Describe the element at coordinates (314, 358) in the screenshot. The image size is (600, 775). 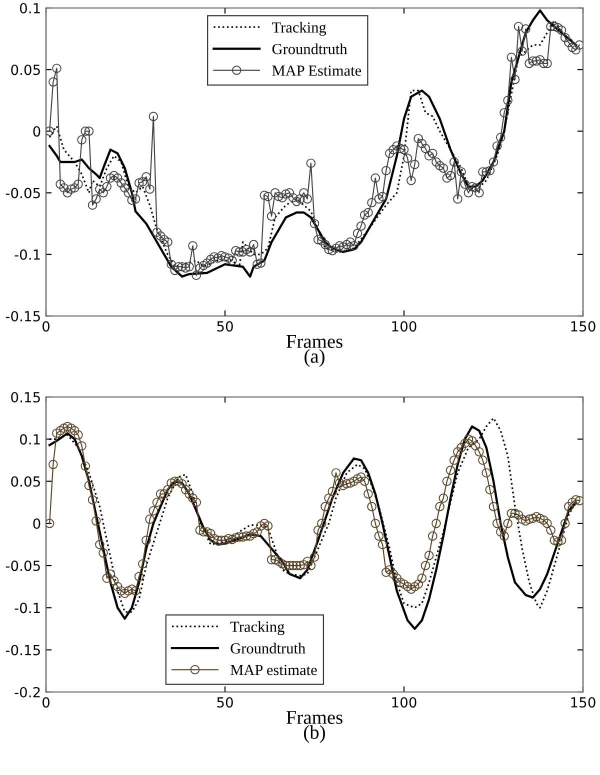
I see `text: (a)` at that location.